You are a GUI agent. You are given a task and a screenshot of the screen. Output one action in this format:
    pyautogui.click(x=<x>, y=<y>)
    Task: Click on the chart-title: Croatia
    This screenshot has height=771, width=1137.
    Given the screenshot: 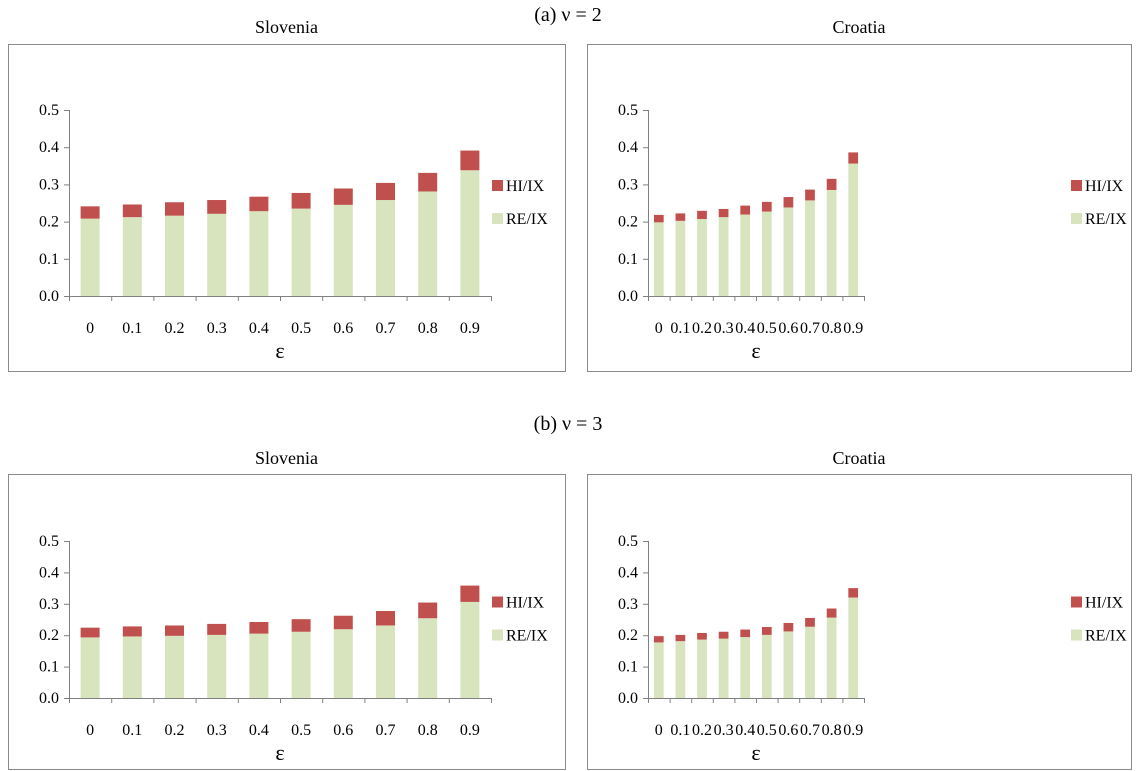 What is the action you would take?
    pyautogui.click(x=859, y=458)
    